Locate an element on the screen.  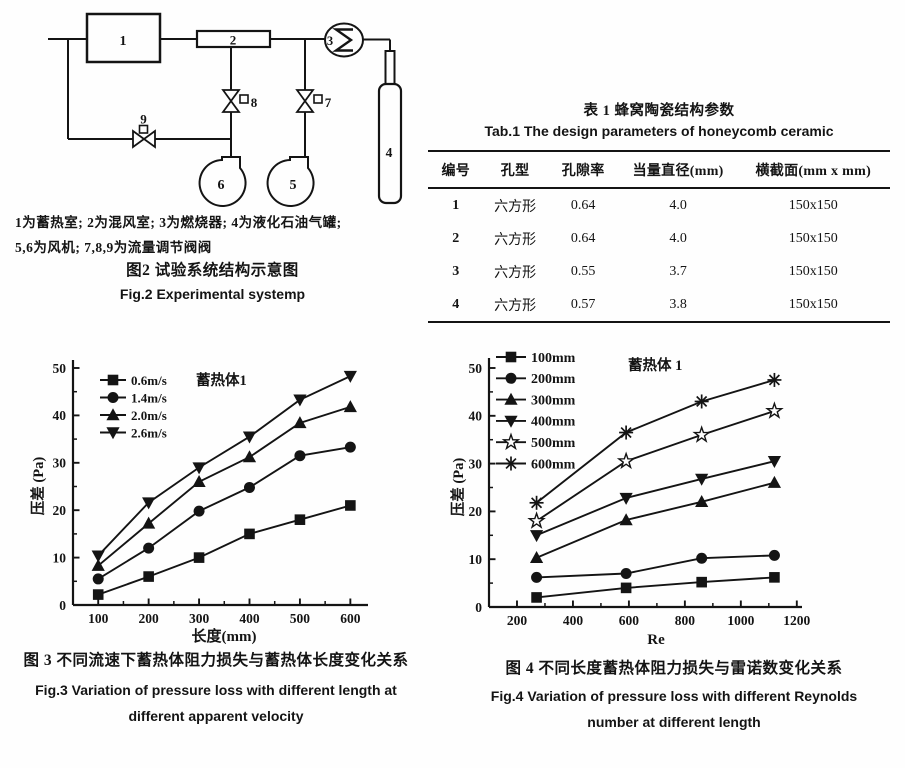
chart-annotation: 蓄热体1 is located at coordinates (221, 380).